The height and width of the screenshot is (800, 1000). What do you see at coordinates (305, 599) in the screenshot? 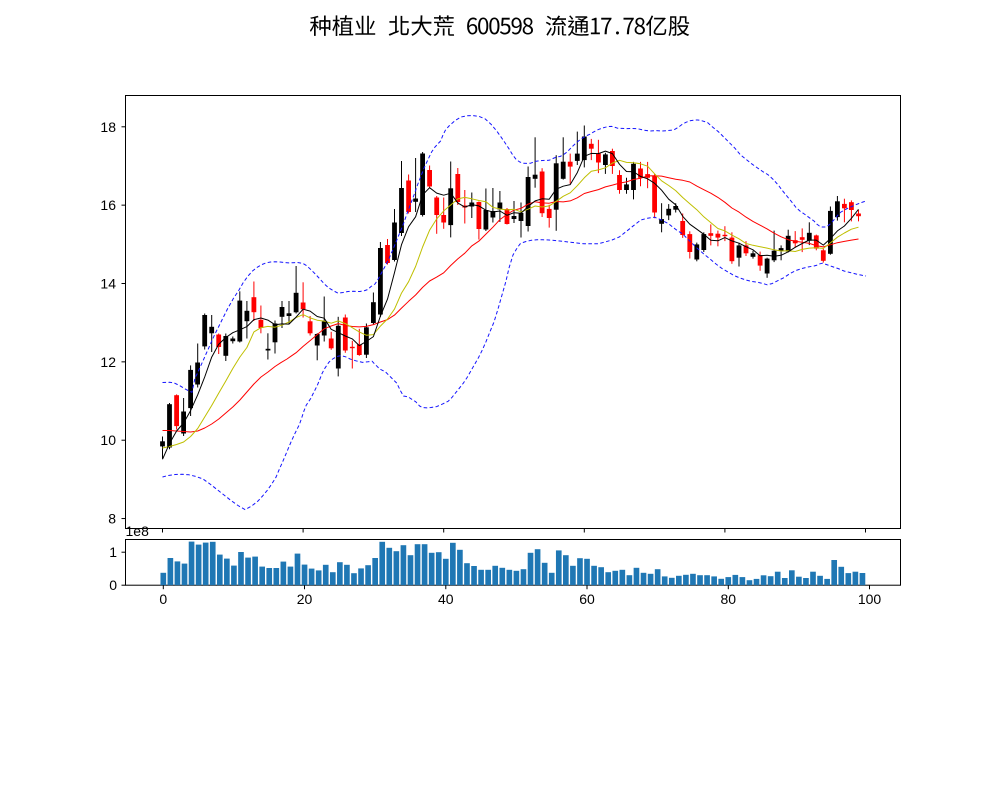
I see `svg-text: 20` at bounding box center [305, 599].